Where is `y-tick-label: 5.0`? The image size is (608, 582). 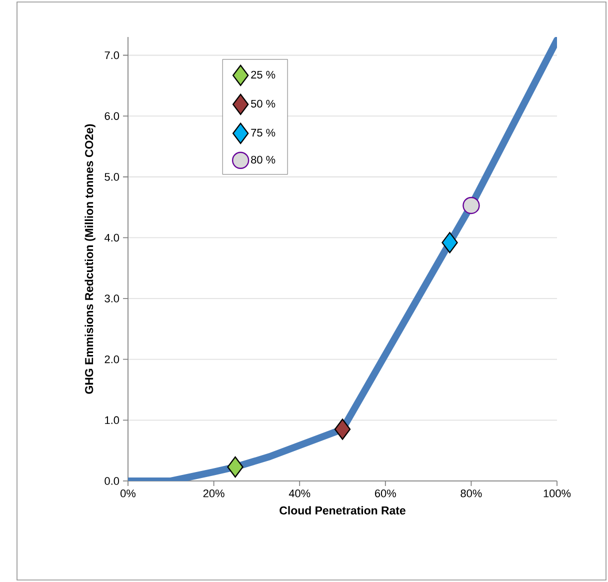
y-tick-label: 5.0 is located at coordinates (112, 177).